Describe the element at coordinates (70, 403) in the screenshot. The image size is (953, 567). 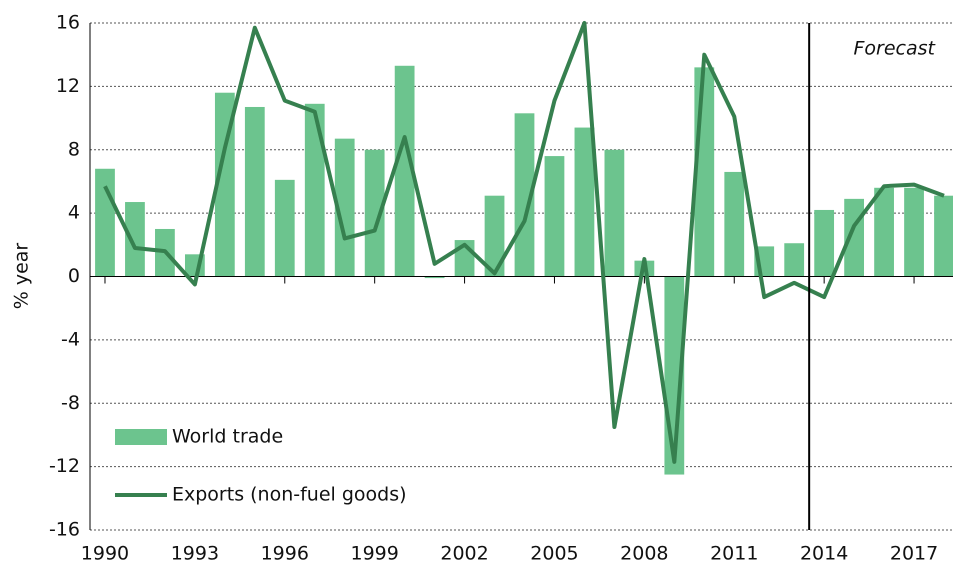
I see `y-tick-label: -8` at that location.